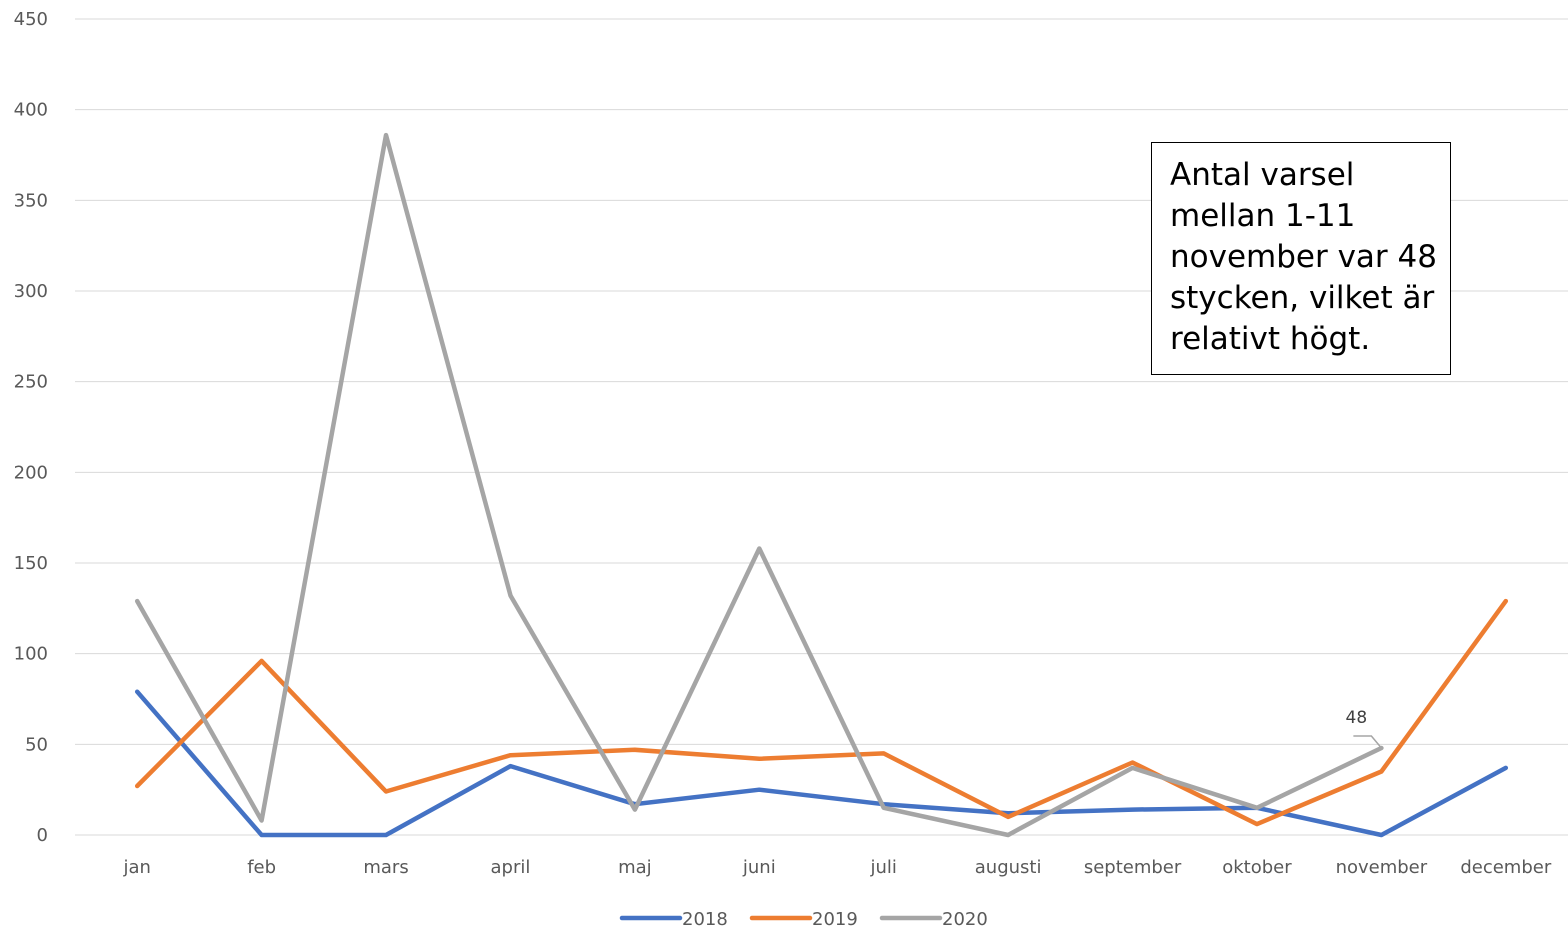  Describe the element at coordinates (835, 919) in the screenshot. I see `legend-label-2019: 2019` at that location.